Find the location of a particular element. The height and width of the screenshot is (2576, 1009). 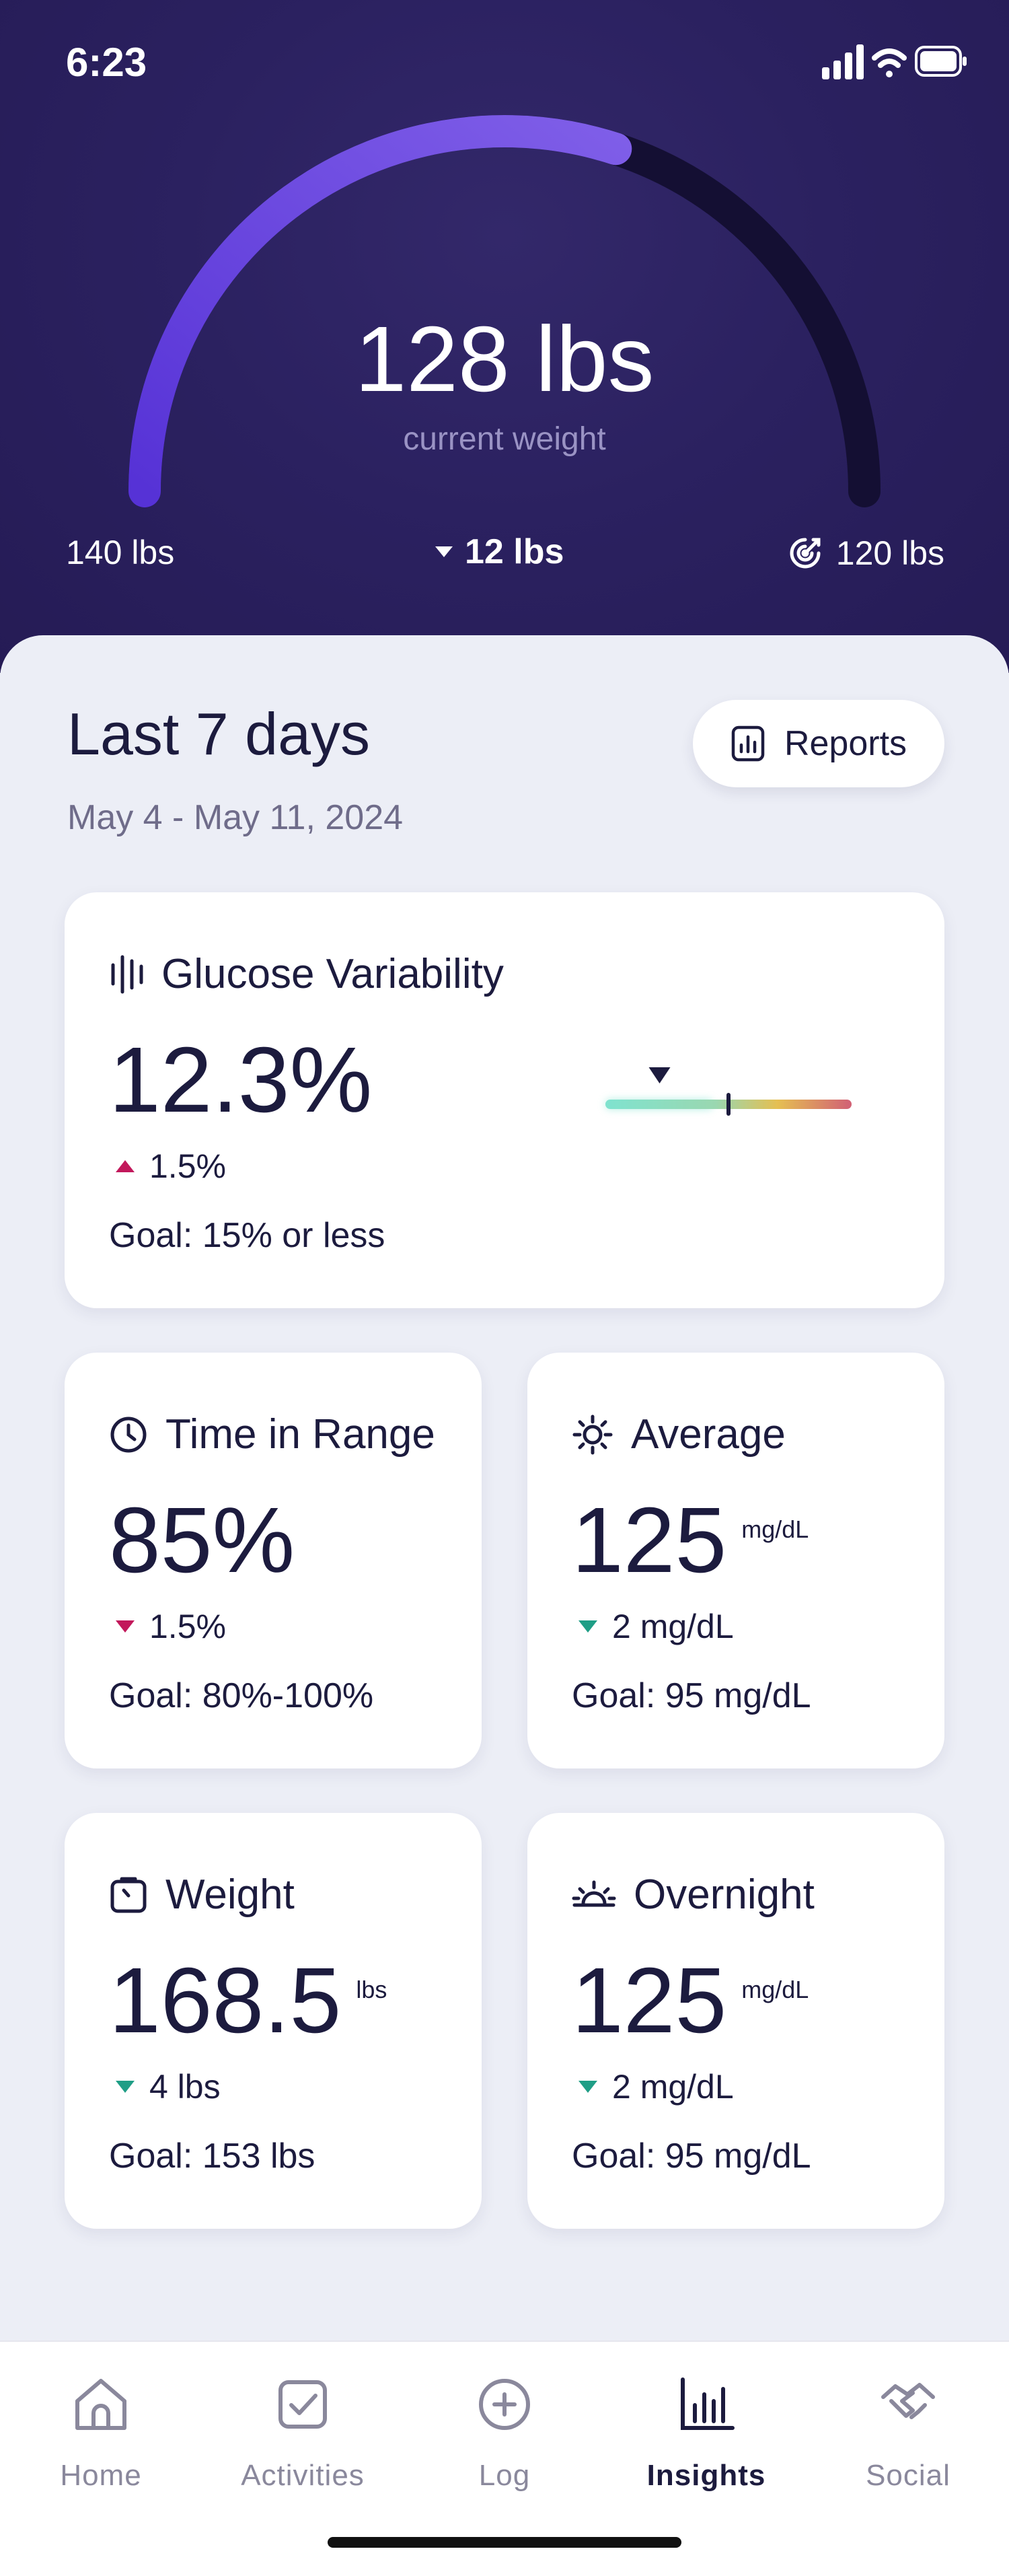

time-in-range-goal: Goal: 80%-100% is located at coordinates (241, 1695).